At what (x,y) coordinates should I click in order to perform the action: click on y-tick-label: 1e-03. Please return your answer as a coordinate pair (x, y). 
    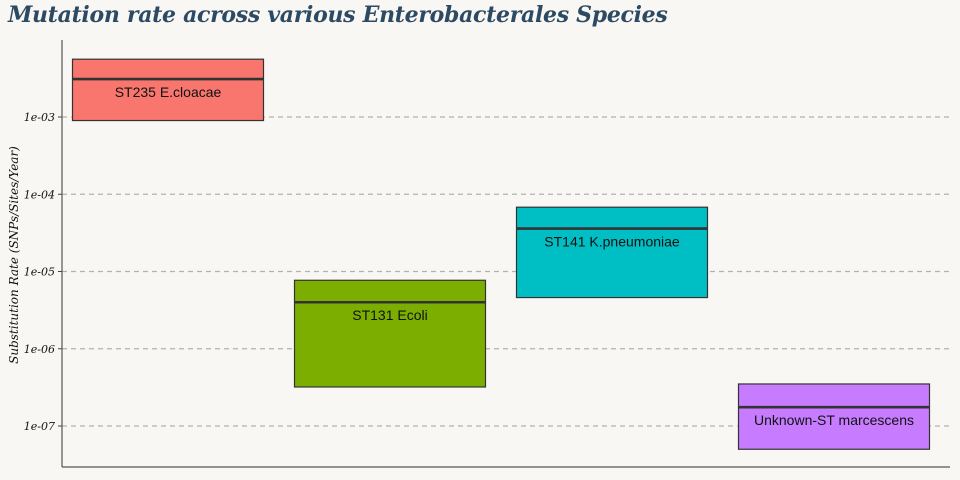
    Looking at the image, I should click on (39, 117).